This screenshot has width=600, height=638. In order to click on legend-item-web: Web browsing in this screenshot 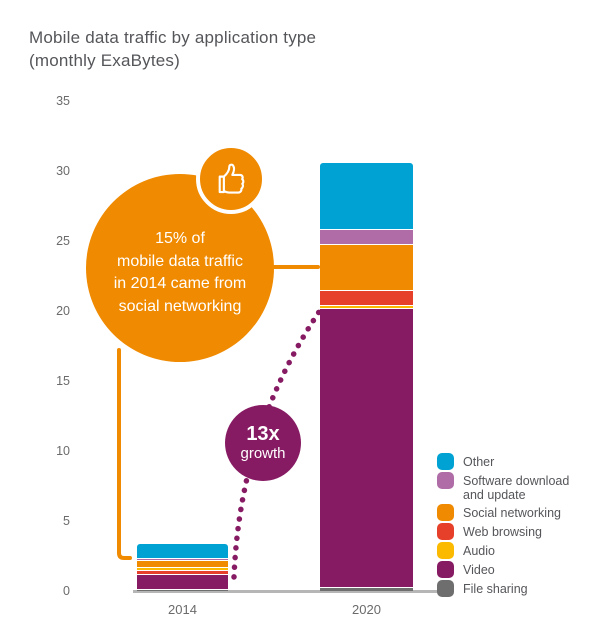, I will do `click(515, 531)`.